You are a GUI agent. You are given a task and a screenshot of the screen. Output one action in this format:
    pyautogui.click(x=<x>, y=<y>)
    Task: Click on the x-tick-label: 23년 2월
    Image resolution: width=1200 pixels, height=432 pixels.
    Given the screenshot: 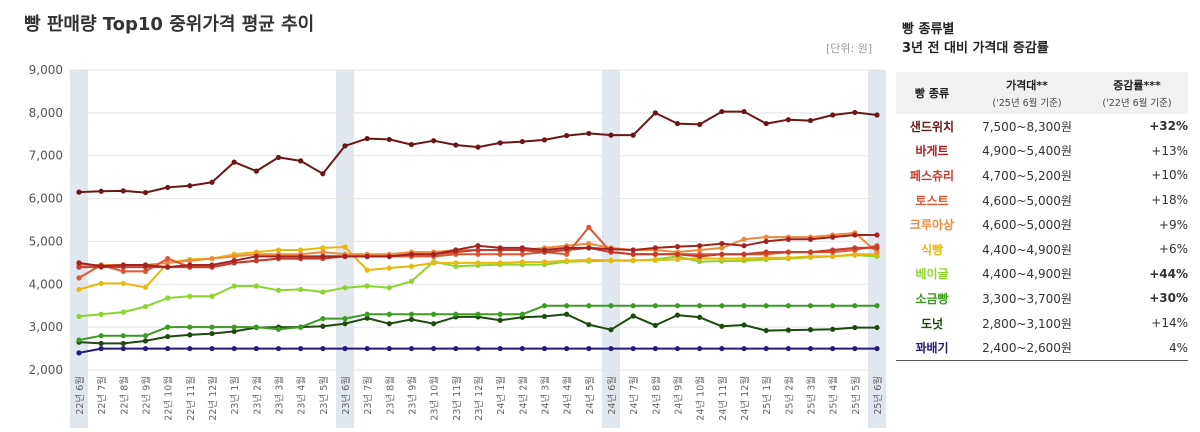 What is the action you would take?
    pyautogui.click(x=257, y=395)
    